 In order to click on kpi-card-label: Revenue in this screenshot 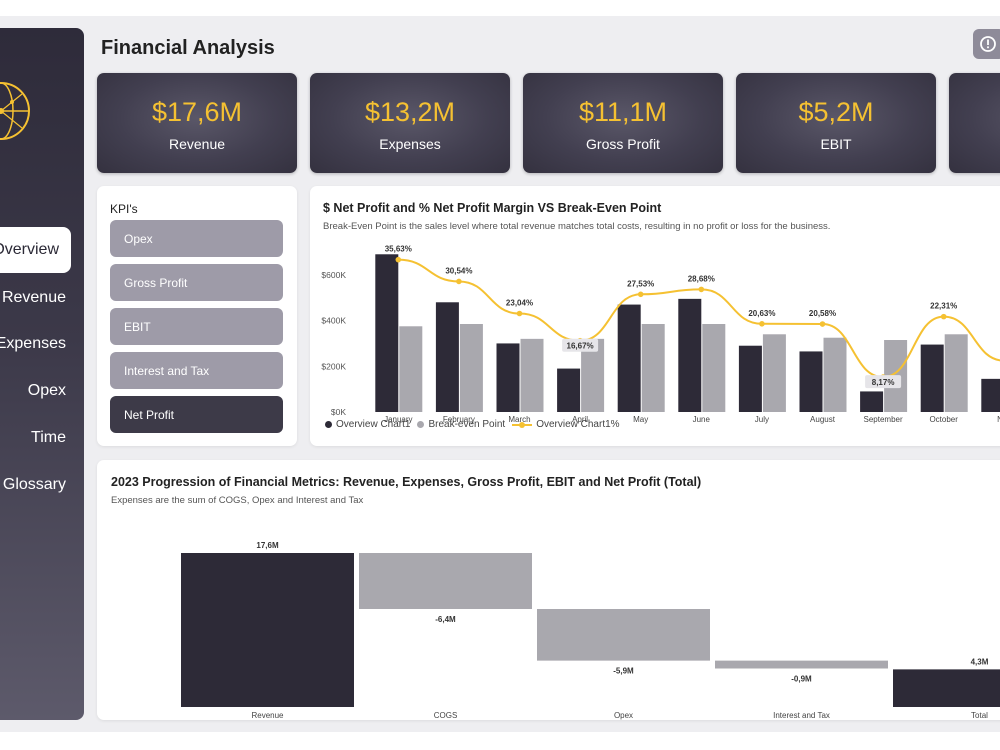, I will do `click(197, 144)`.